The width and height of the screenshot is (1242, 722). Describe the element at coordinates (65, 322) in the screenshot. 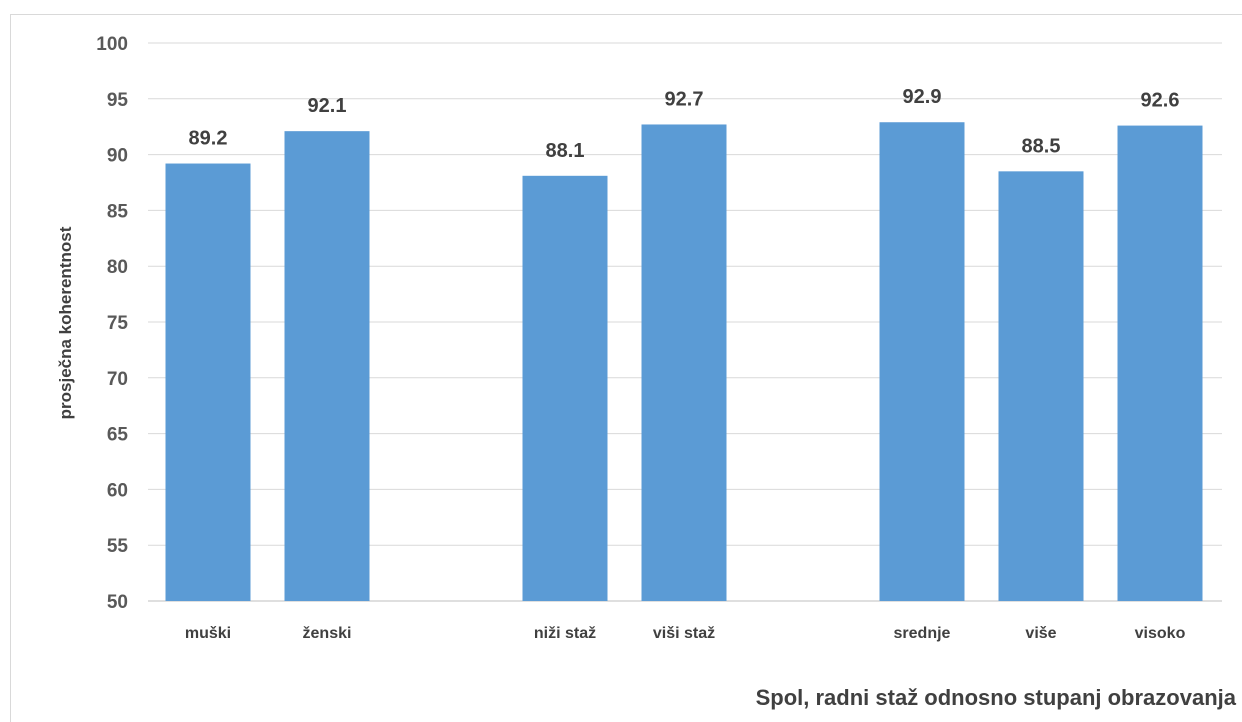

I see `y-axis-label: prosječna koherentnost` at that location.